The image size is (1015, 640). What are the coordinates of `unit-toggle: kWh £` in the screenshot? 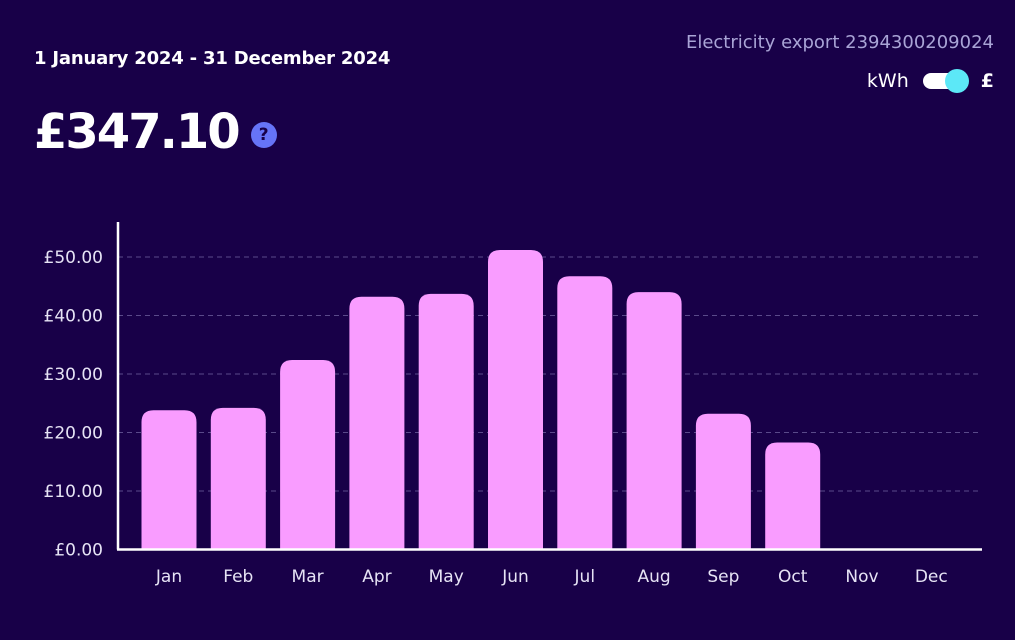 It's located at (930, 81).